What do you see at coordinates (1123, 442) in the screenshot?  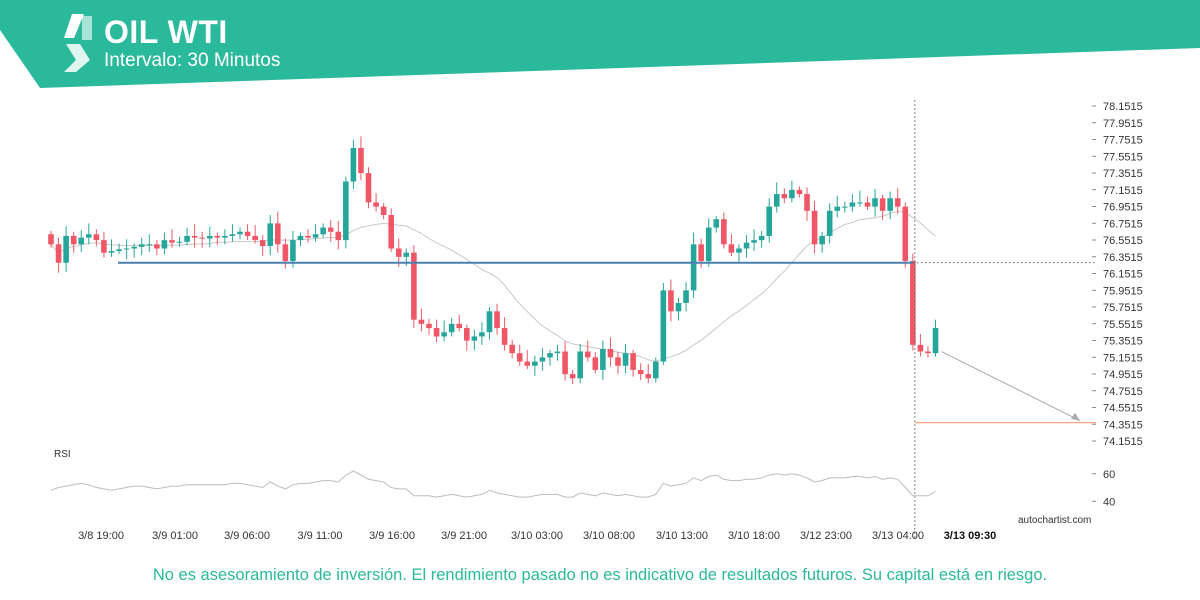 I see `y-tick-label: 74.1515` at bounding box center [1123, 442].